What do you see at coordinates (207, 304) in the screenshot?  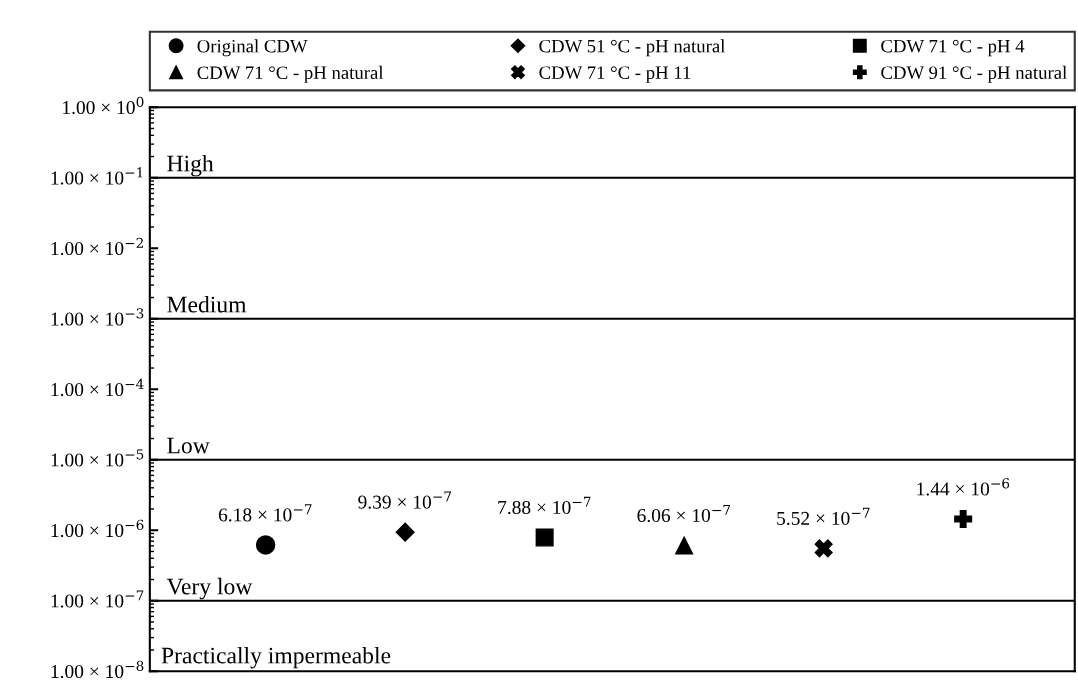 I see `ref-line-label: Medium` at bounding box center [207, 304].